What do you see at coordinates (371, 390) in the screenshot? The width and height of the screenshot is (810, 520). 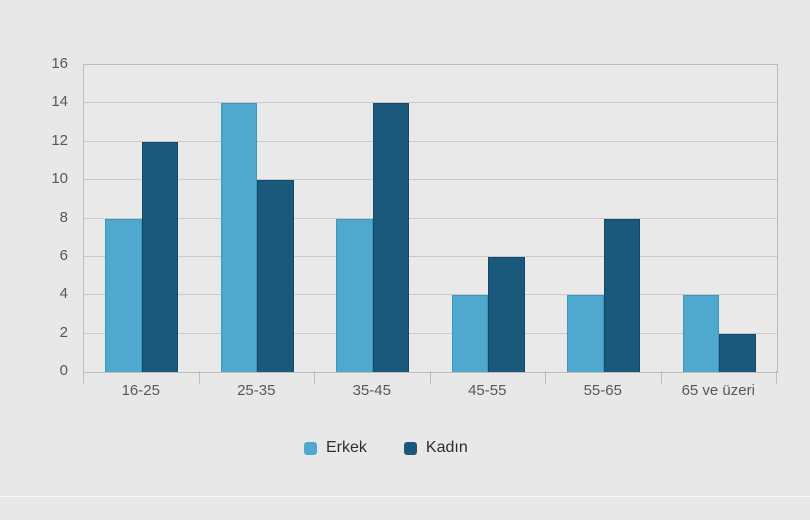 I see `x-tick-label: 35-45` at bounding box center [371, 390].